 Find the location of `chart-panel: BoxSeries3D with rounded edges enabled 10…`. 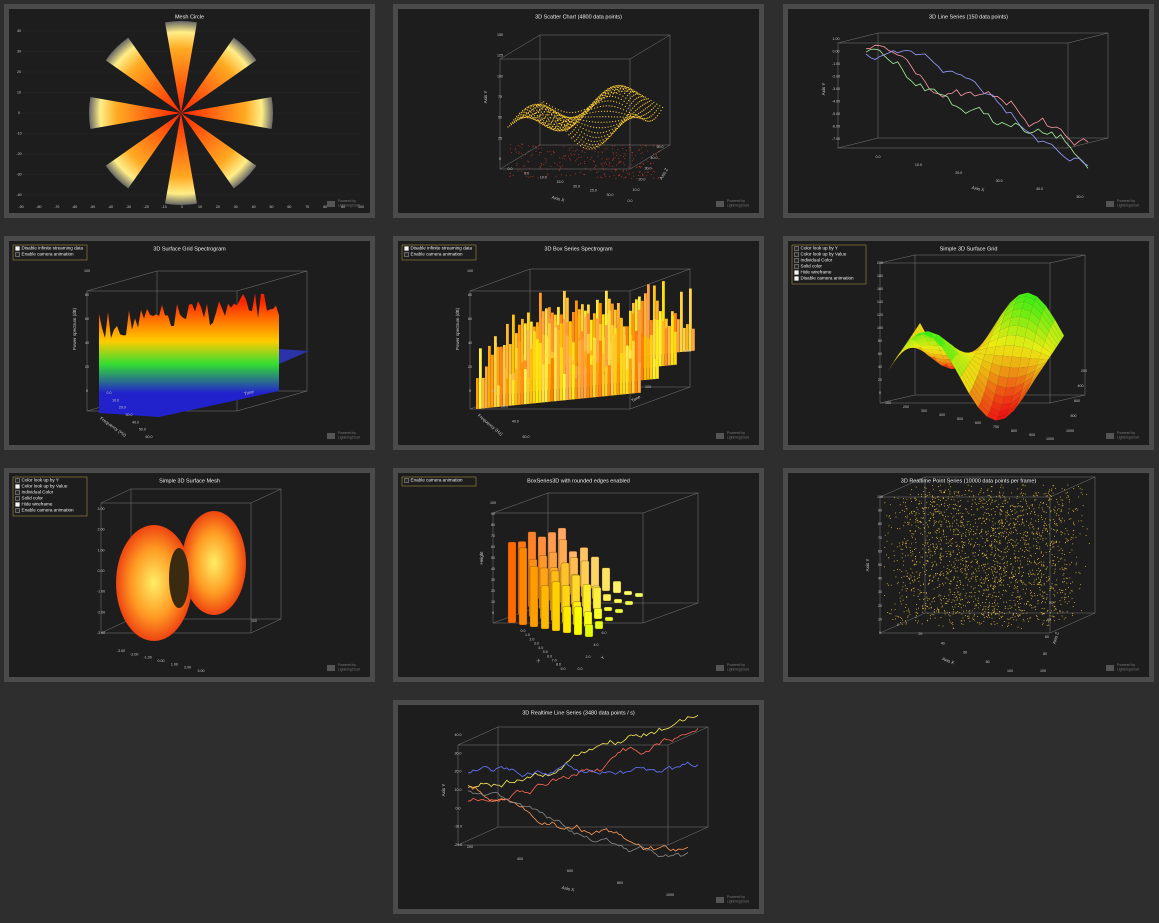

chart-panel: BoxSeries3D with rounded edges enabled 10… is located at coordinates (578, 575).